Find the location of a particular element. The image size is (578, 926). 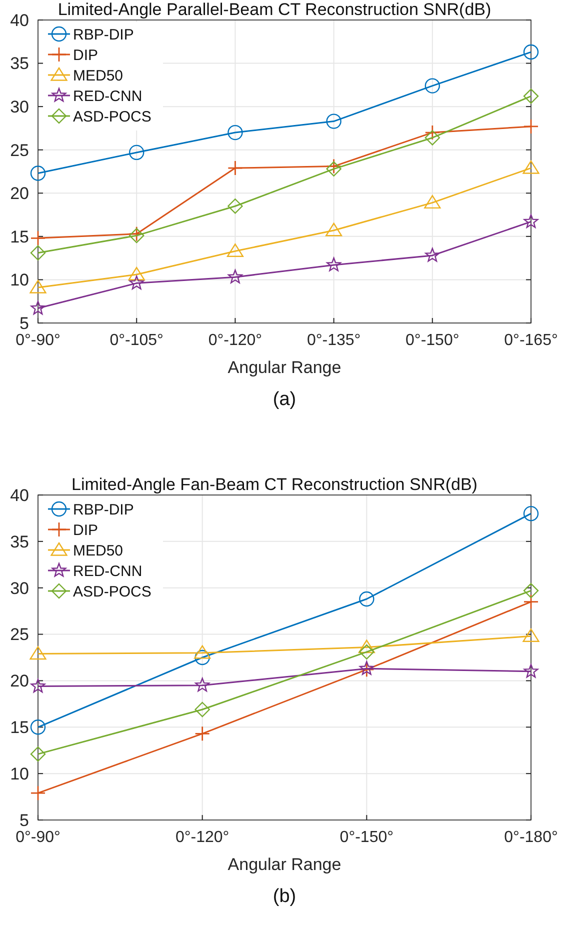

x-tick-label: 0°-180° is located at coordinates (531, 837).